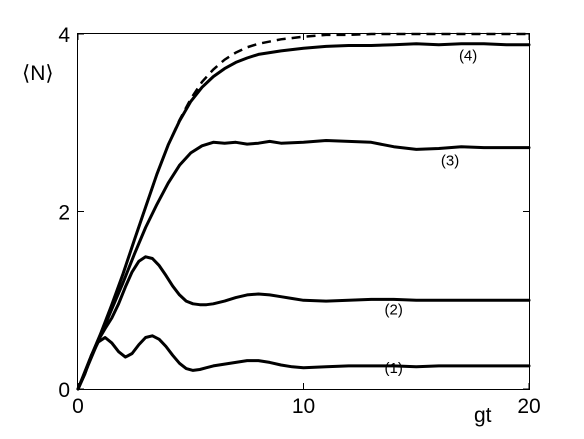 The width and height of the screenshot is (584, 439). What do you see at coordinates (78, 406) in the screenshot?
I see `x-tick-label-0: 0` at bounding box center [78, 406].